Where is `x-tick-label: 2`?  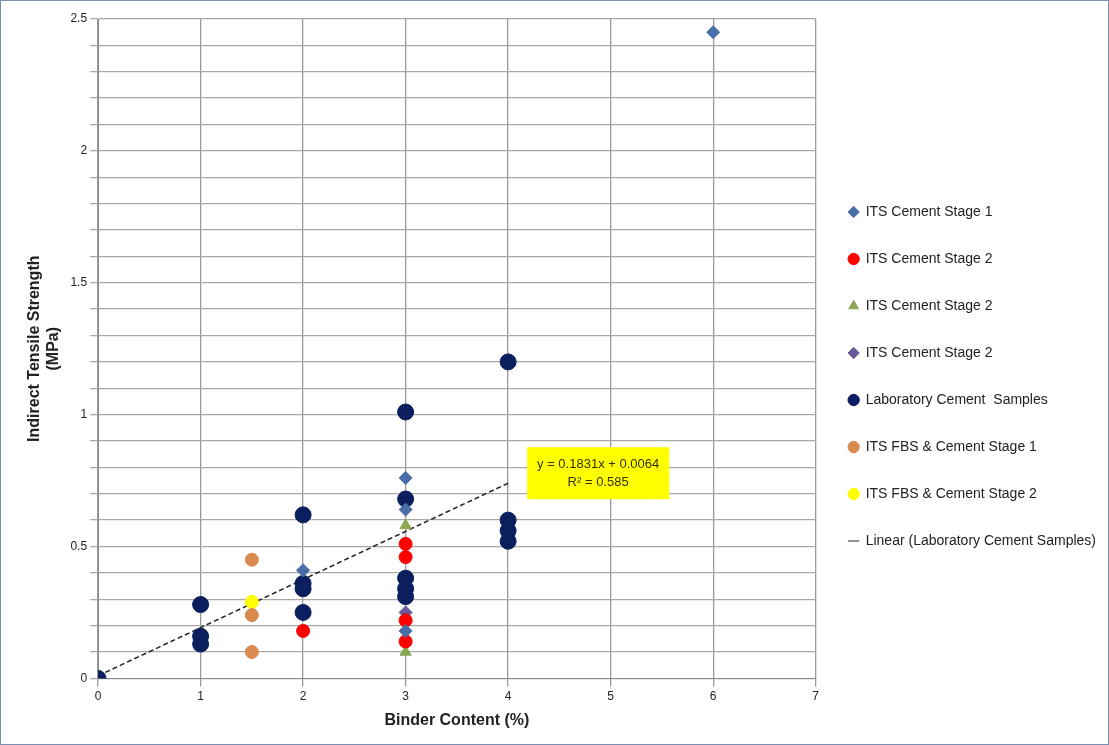
x-tick-label: 2 is located at coordinates (303, 695).